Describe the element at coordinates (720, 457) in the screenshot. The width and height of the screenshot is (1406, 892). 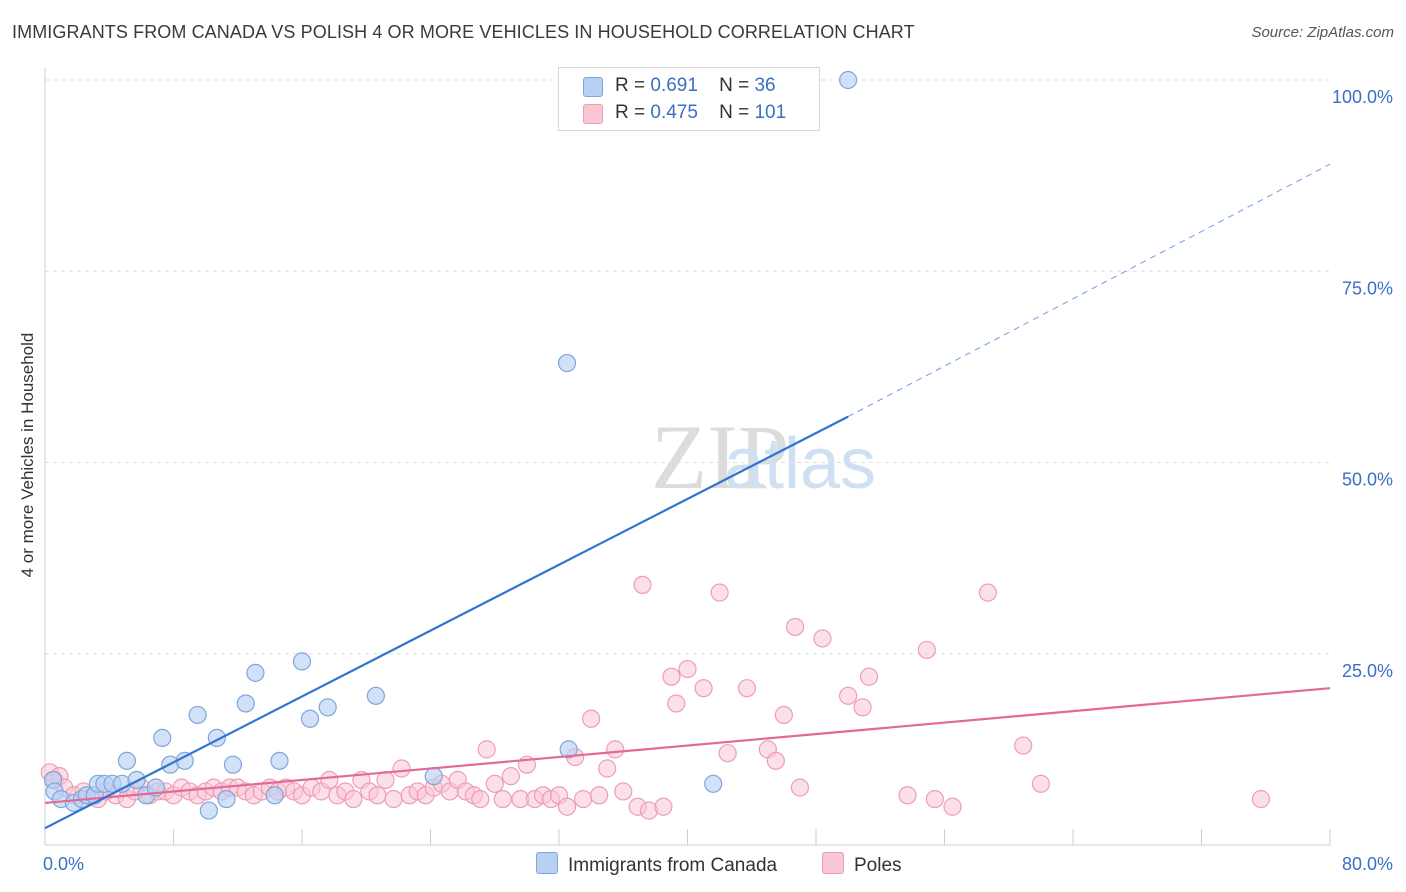
I see `watermark-zip: ZIP` at that location.